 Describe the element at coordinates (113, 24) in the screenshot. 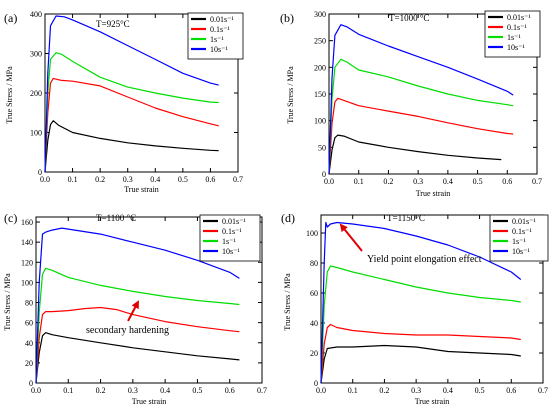

I see `temperature-annotation: T=925°C` at that location.